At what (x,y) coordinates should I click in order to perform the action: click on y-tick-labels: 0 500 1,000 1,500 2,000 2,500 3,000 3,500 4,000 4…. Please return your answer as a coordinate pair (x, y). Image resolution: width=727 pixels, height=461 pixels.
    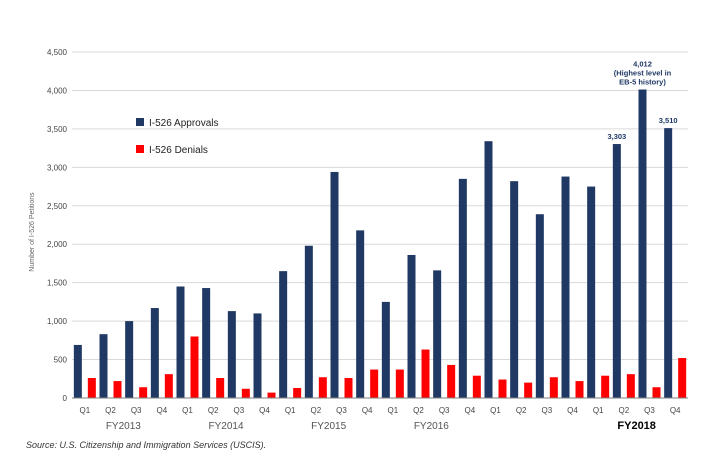
    Looking at the image, I should click on (57, 225).